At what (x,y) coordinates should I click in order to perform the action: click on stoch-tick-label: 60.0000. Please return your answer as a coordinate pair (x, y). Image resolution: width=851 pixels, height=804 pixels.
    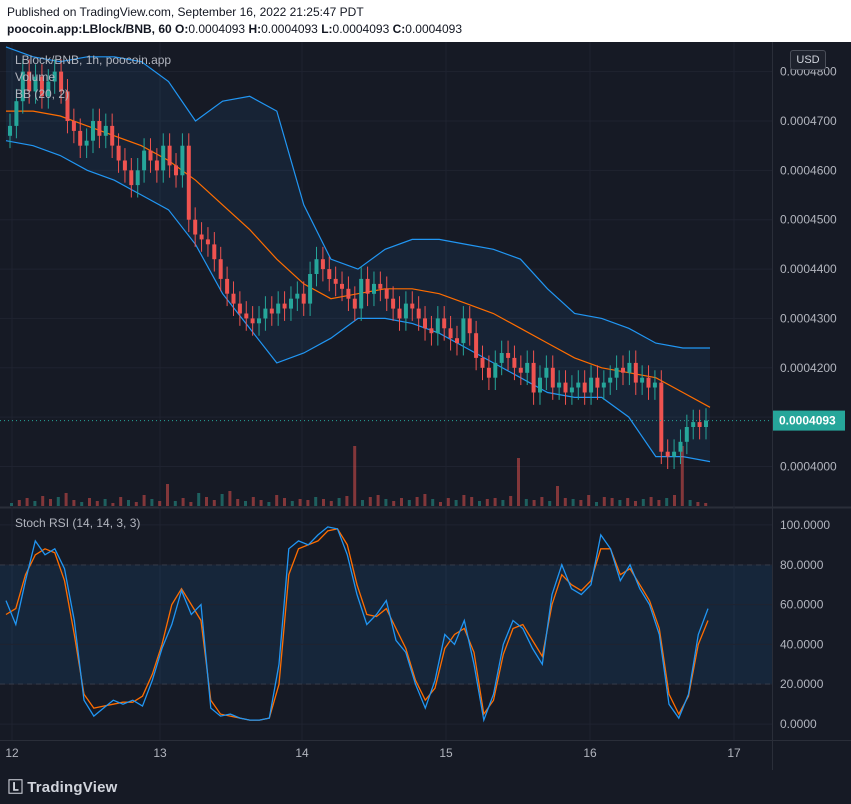
    Looking at the image, I should click on (802, 605).